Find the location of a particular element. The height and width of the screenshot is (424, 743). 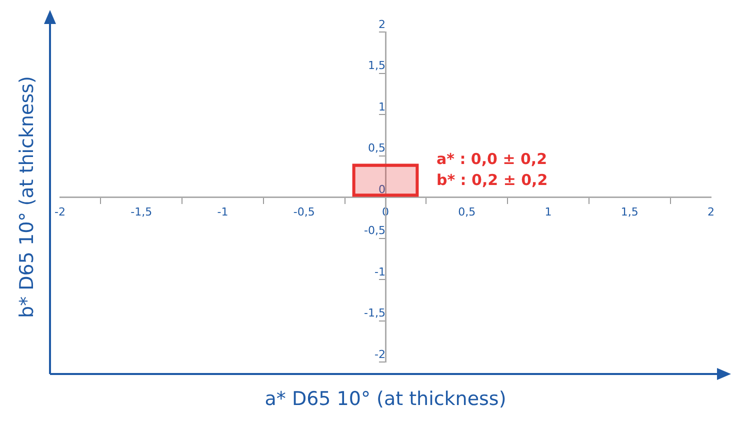

y-tick-label: 1,5 is located at coordinates (377, 65).